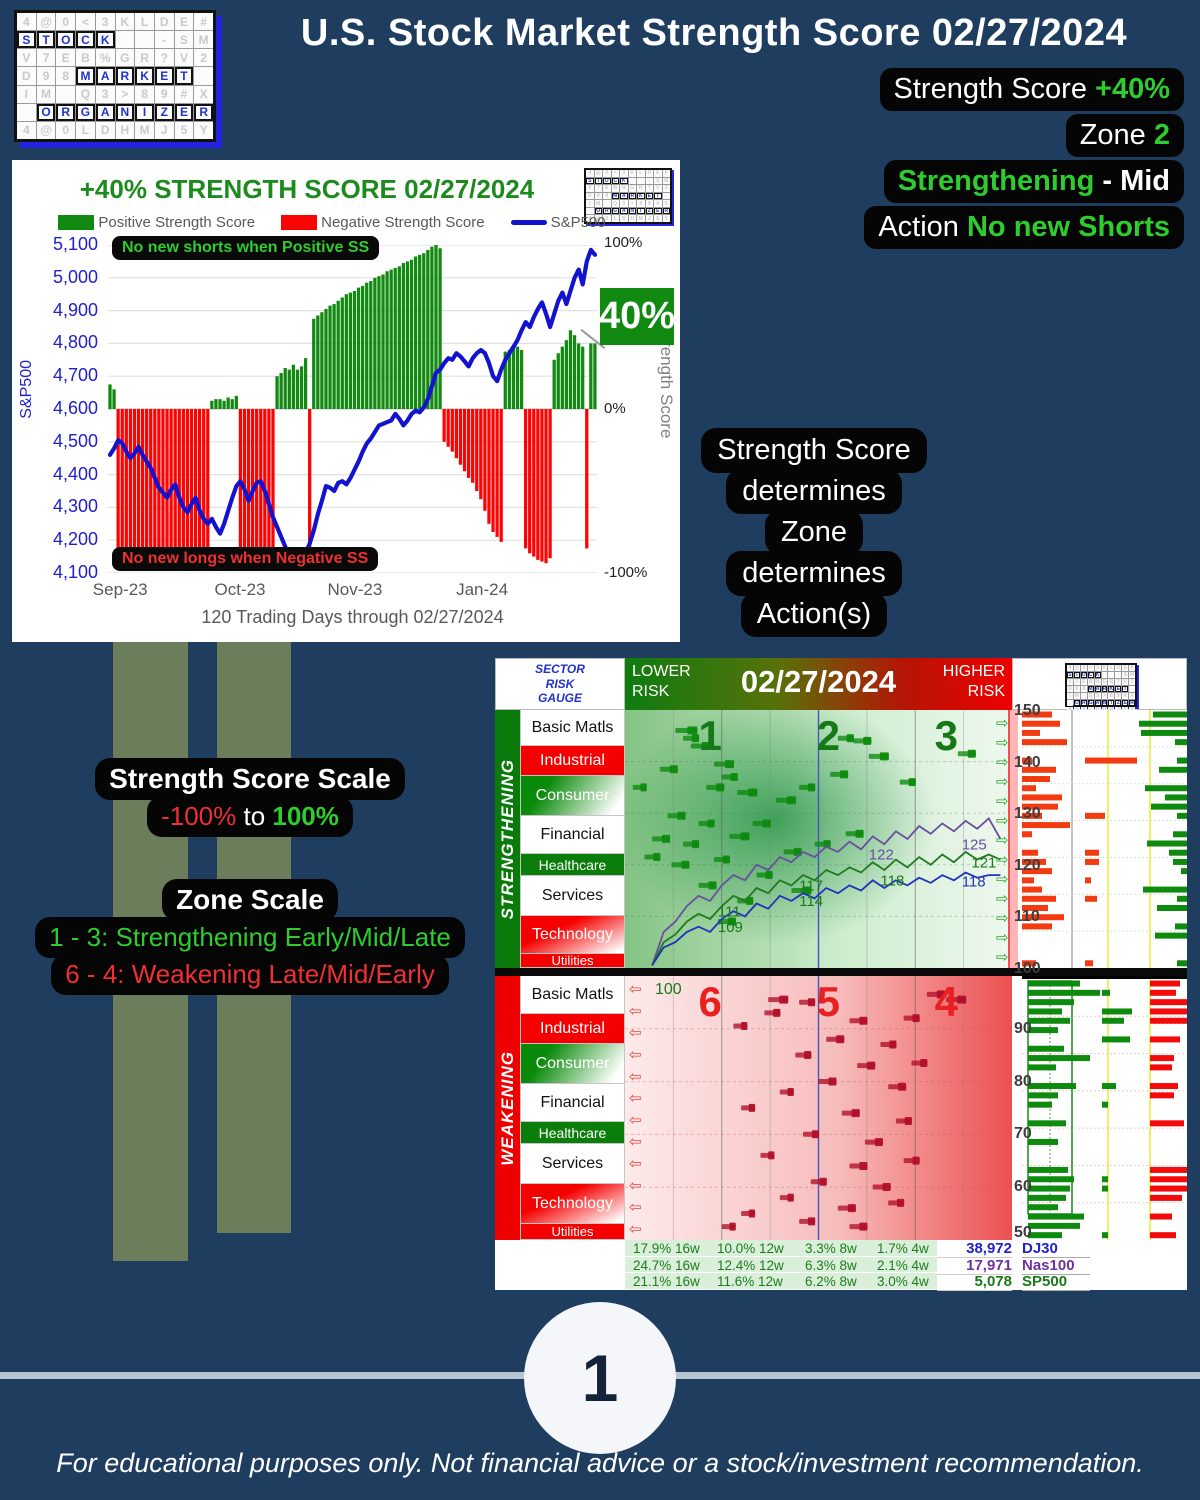  I want to click on stats-cell: 21.1% 16w, so click(666, 1282).